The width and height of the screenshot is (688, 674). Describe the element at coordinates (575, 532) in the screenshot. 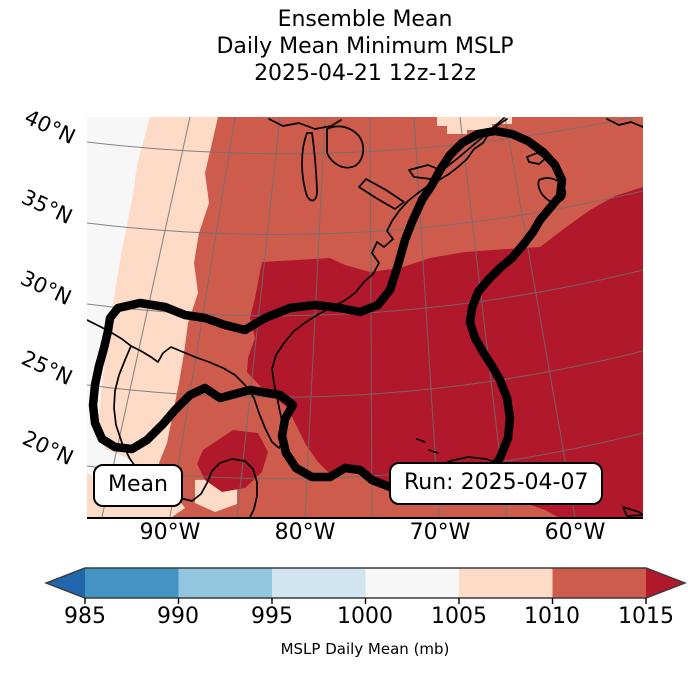

I see `lon-tick-60w: 60°W` at that location.